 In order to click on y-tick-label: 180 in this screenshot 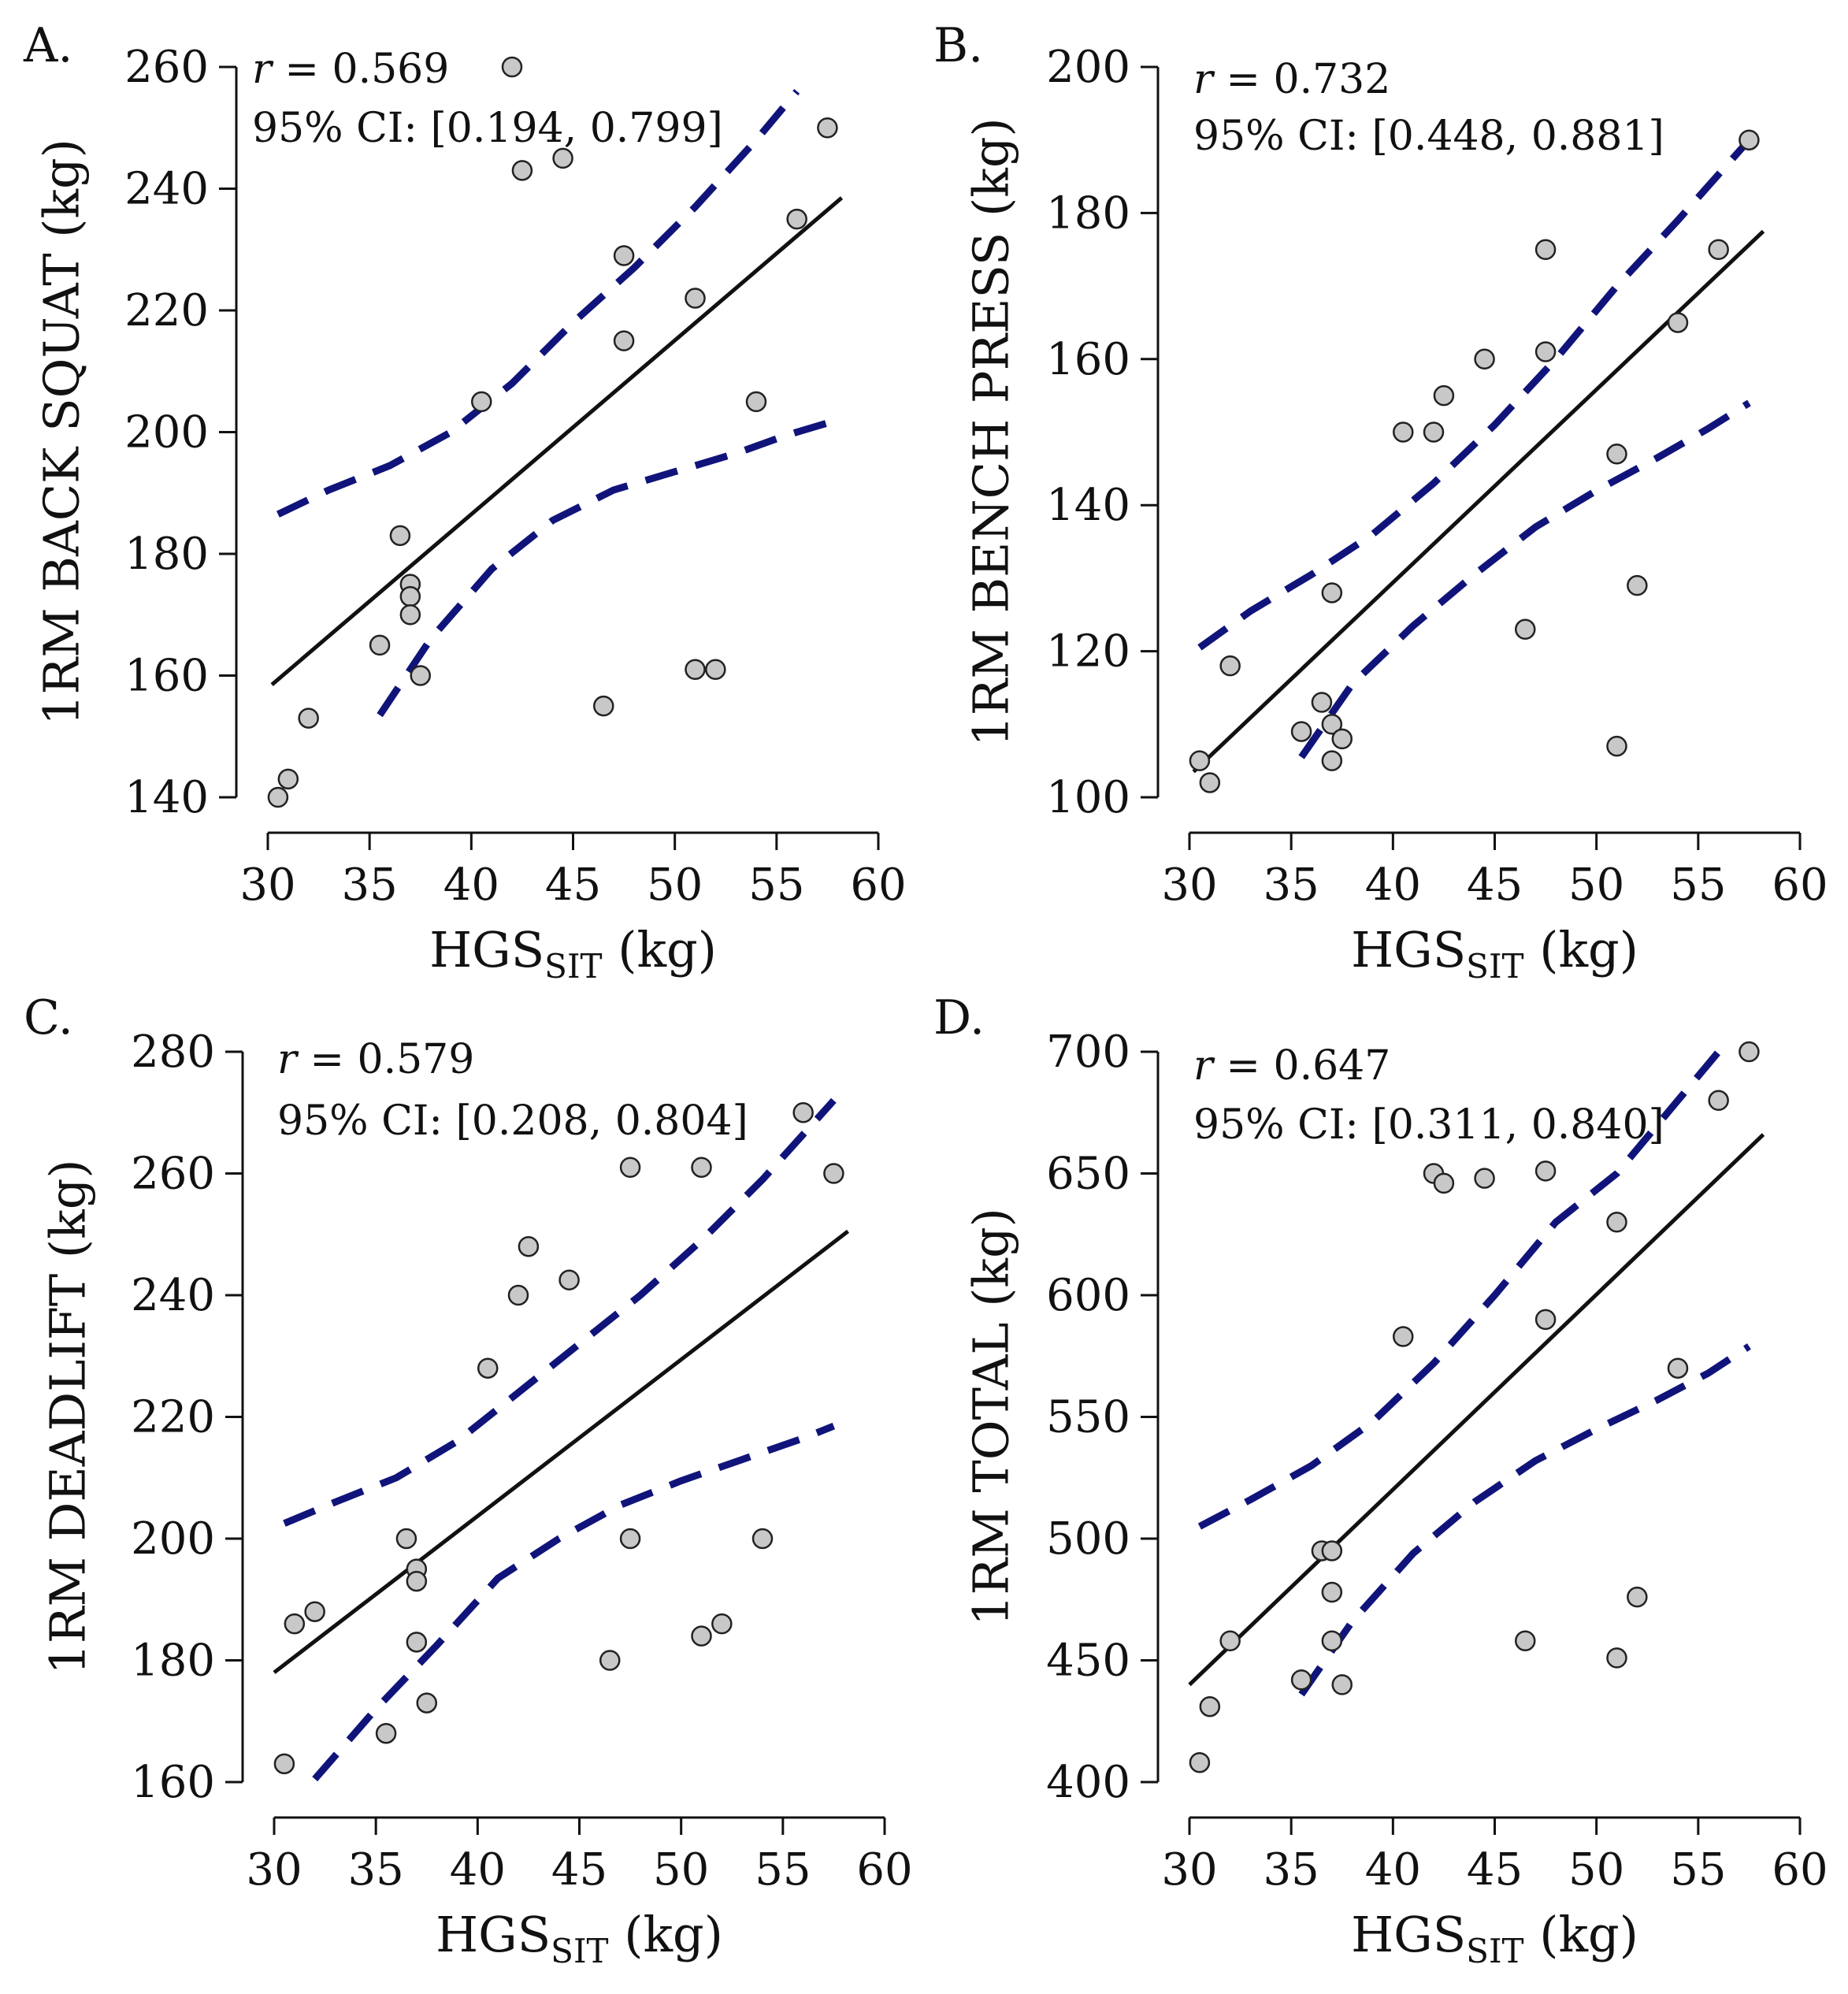, I will do `click(1088, 213)`.